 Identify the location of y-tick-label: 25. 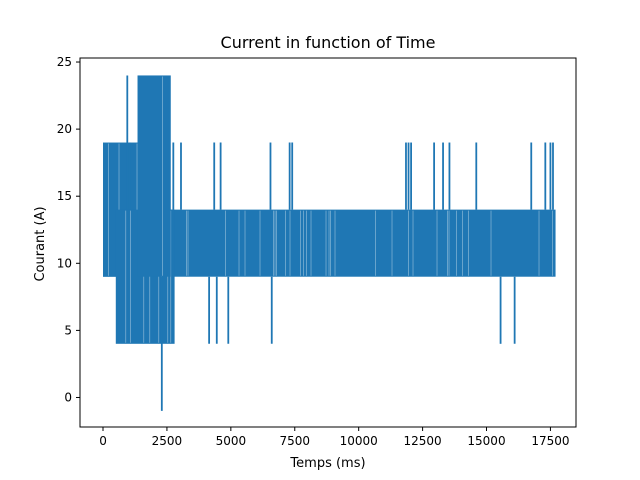
(64, 62).